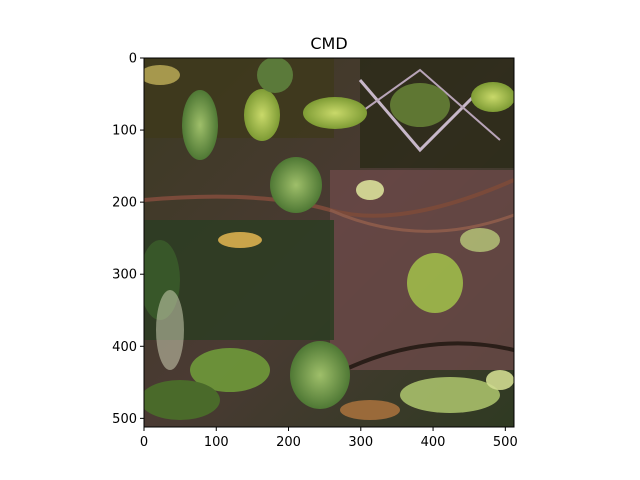 The image size is (640, 480). I want to click on x-tick-label: 300, so click(360, 442).